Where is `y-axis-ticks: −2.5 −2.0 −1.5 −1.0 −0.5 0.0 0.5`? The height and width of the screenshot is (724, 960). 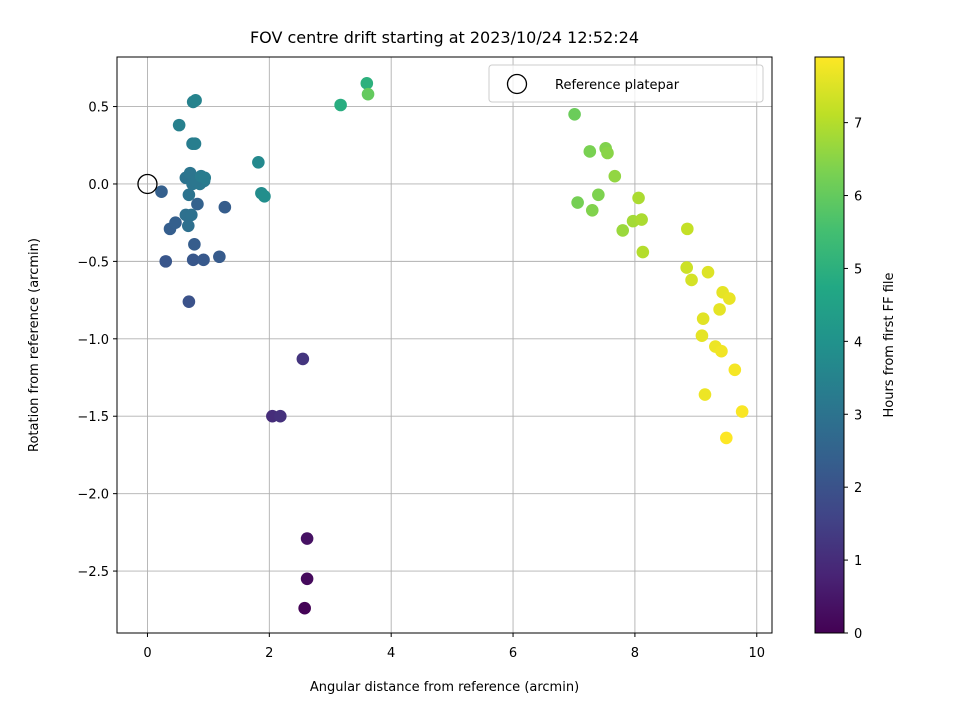 y-axis-ticks: −2.5 −2.0 −1.5 −1.0 −0.5 0.0 0.5 is located at coordinates (97, 340).